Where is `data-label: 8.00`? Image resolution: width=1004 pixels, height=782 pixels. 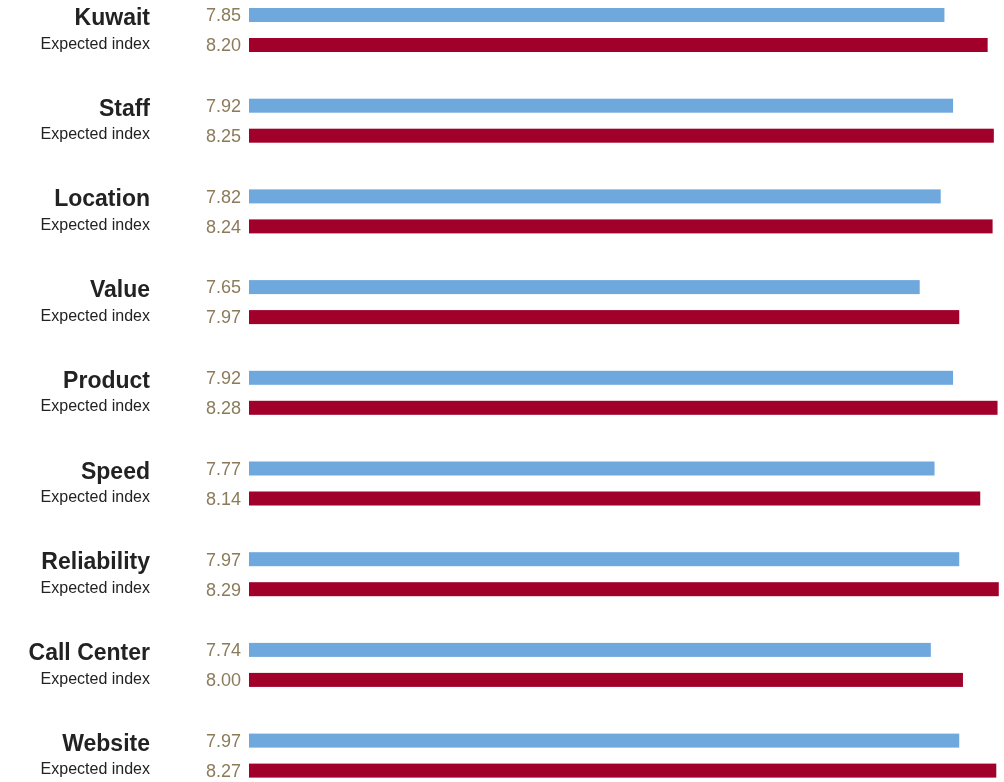
data-label: 8.00 is located at coordinates (223, 680).